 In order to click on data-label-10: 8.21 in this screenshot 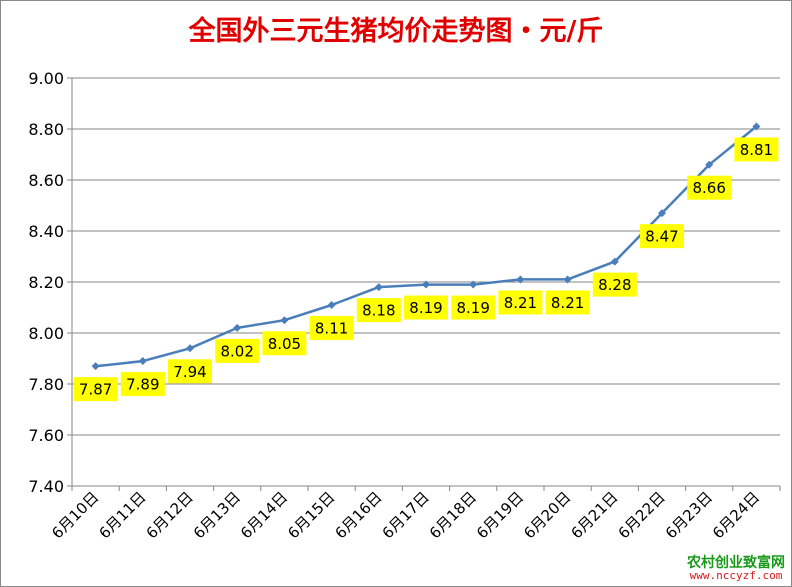, I will do `click(567, 303)`.